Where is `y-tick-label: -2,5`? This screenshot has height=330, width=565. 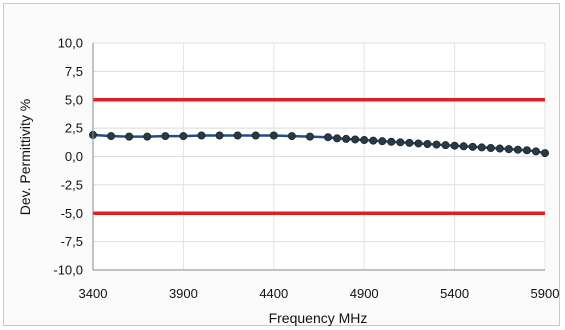 y-tick-label: -2,5 is located at coordinates (72, 184).